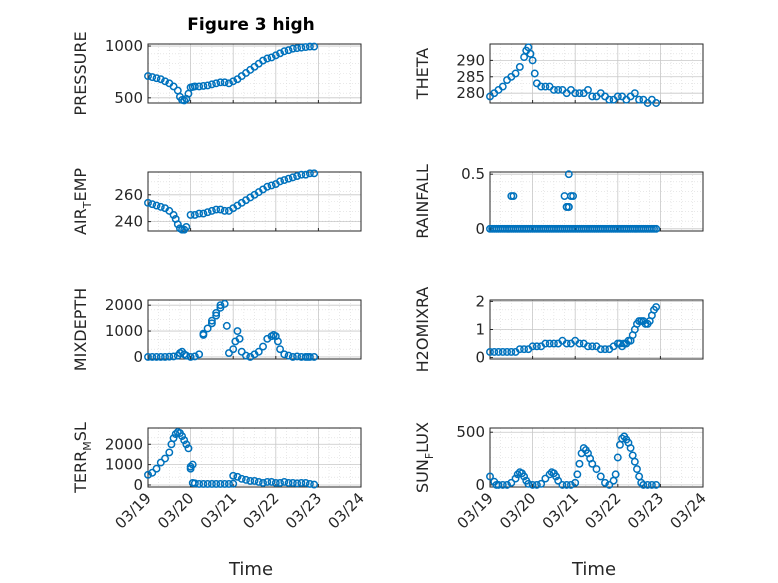 This screenshot has width=778, height=583. What do you see at coordinates (128, 195) in the screenshot?
I see `y-tick-label: 260` at bounding box center [128, 195].